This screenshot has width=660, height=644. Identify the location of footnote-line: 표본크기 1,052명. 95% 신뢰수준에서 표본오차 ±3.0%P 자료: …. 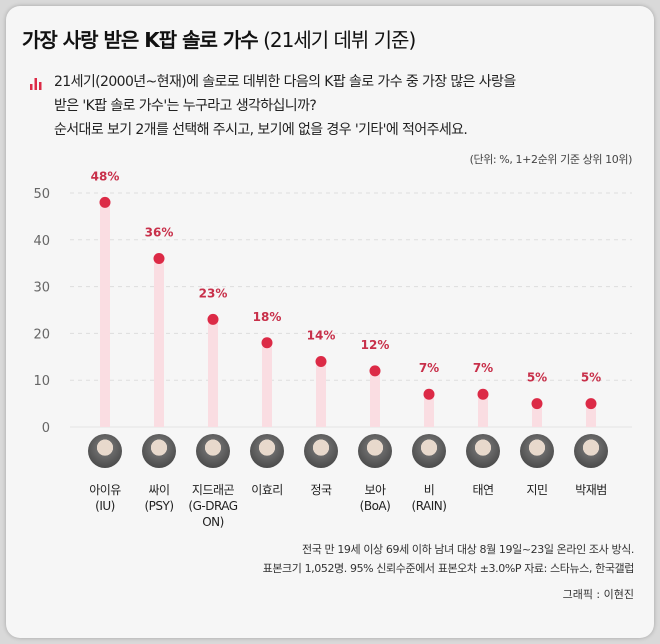
(448, 568).